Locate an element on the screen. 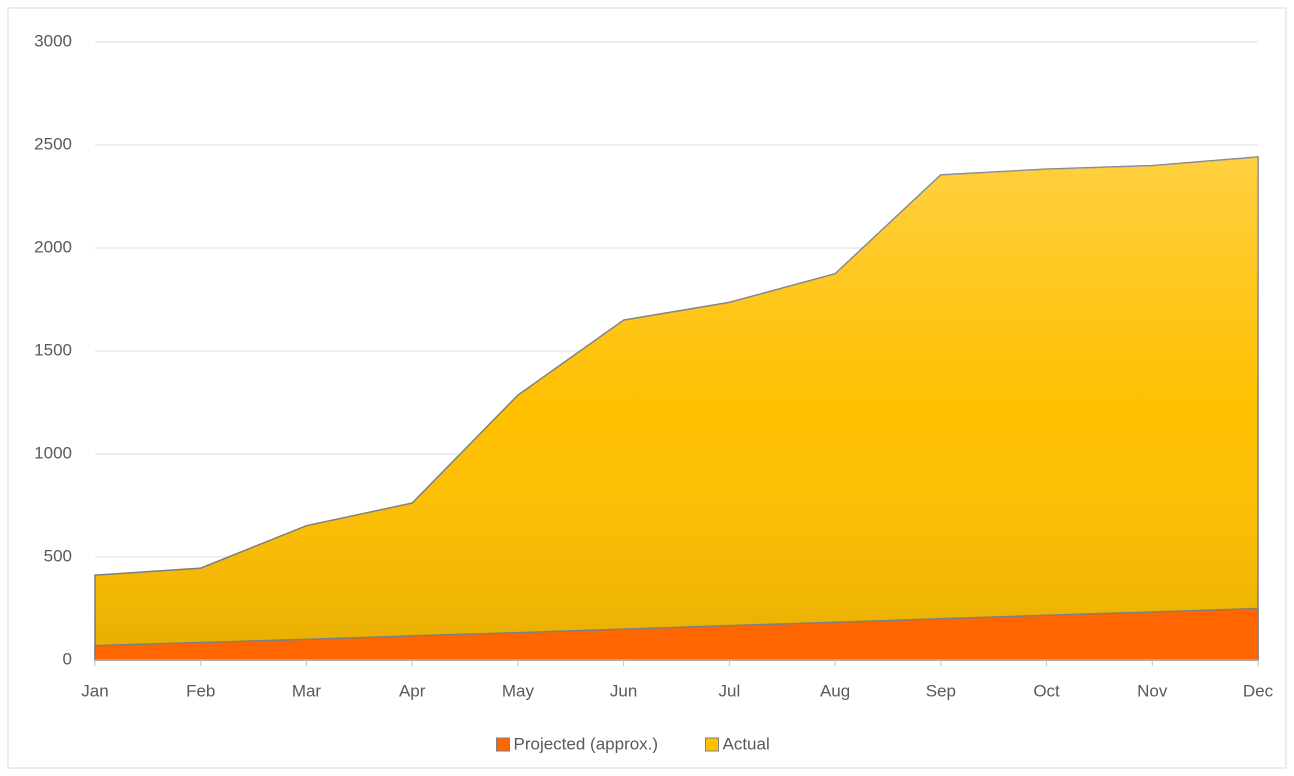 This screenshot has height=776, width=1294. x-tick-label: Jul is located at coordinates (729, 690).